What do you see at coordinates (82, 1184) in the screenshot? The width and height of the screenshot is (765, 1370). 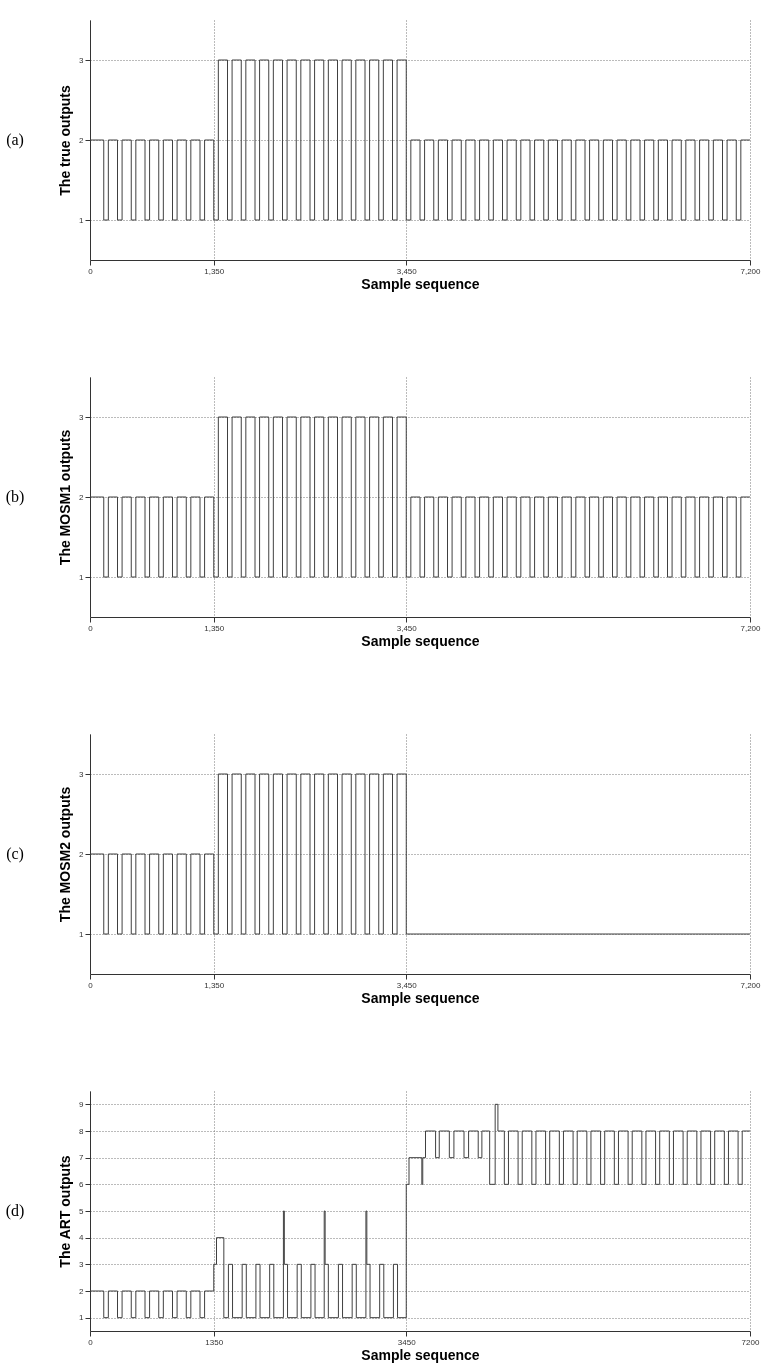 I see `y-tick-label: 6` at bounding box center [82, 1184].